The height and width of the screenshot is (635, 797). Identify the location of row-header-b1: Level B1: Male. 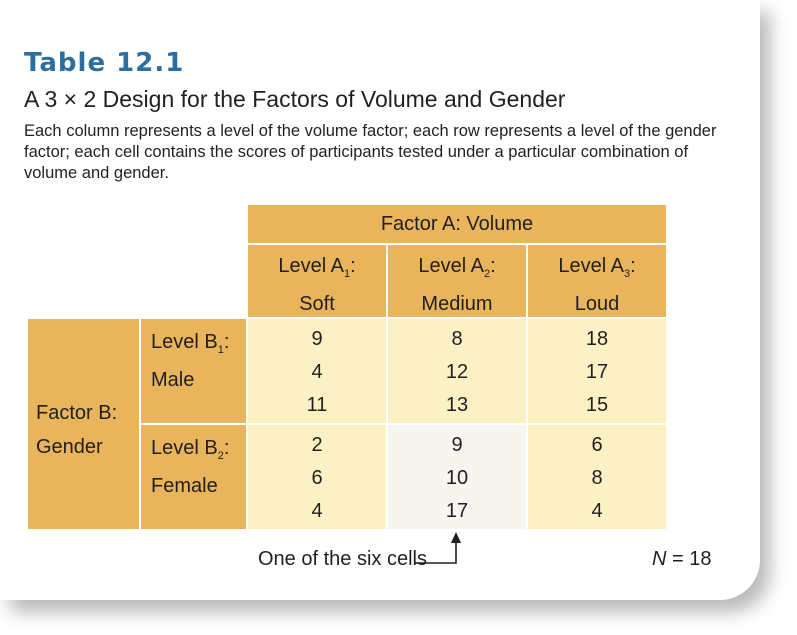
(193, 371).